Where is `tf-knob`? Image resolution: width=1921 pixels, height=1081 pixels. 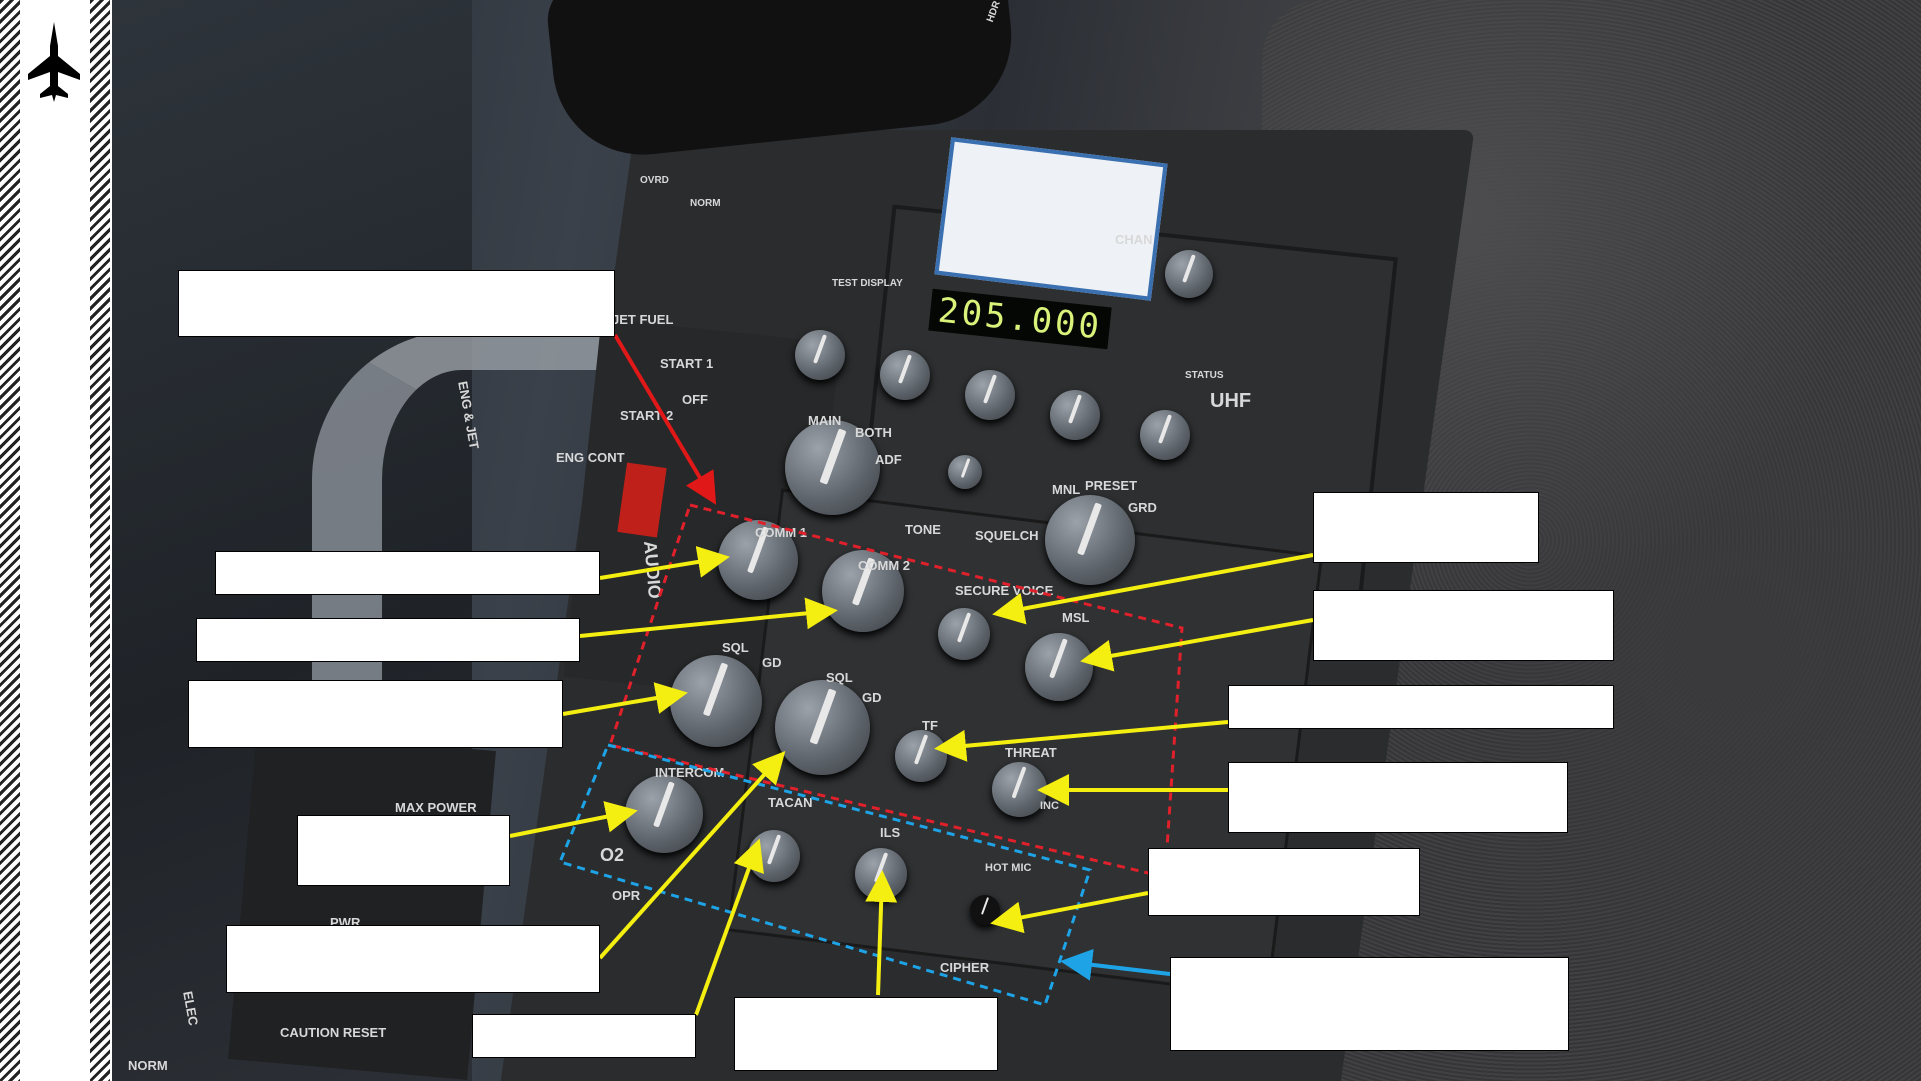
tf-knob is located at coordinates (921, 756).